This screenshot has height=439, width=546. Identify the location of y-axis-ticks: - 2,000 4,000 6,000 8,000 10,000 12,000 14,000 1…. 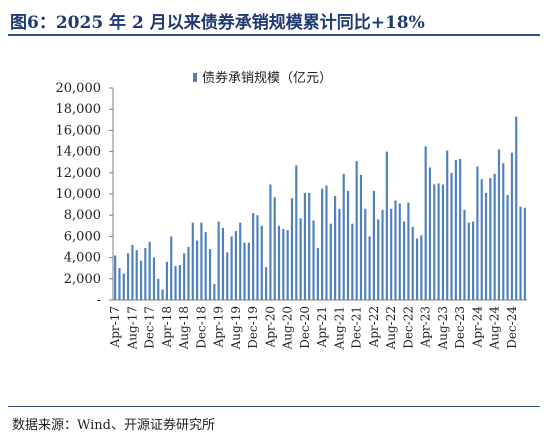
(84, 194).